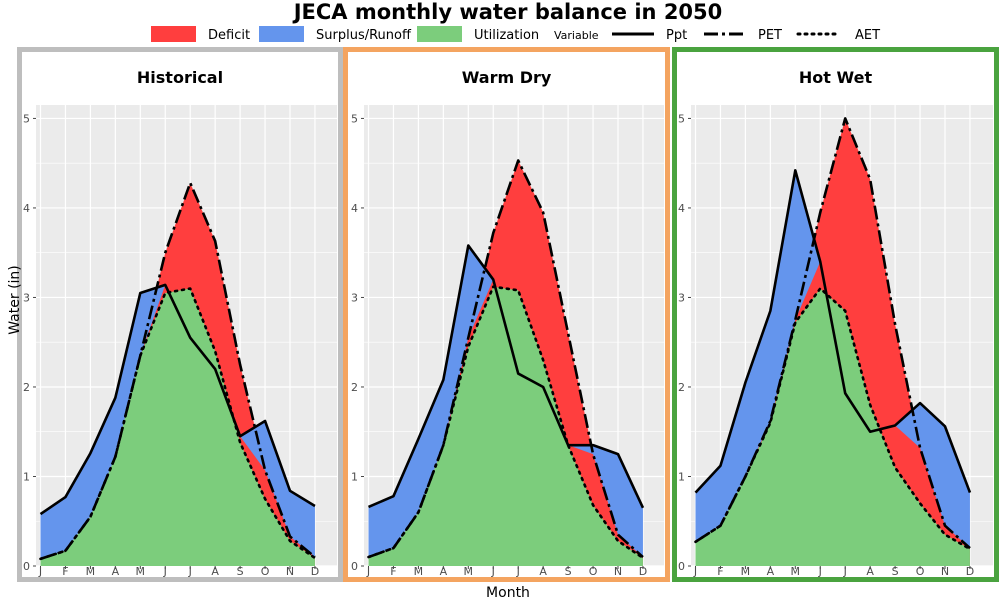  Describe the element at coordinates (676, 35) in the screenshot. I see `legend-line-label-0: Ppt` at that location.